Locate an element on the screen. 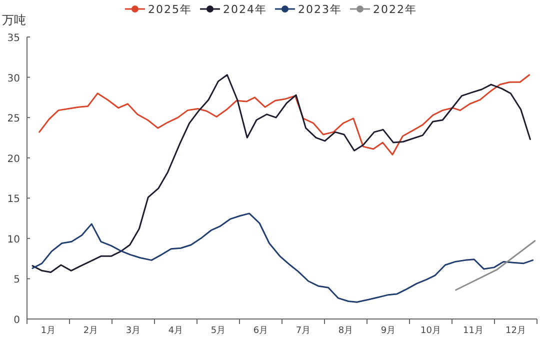 This screenshot has height=339, width=550. x-tick-label: 8月 is located at coordinates (346, 331).